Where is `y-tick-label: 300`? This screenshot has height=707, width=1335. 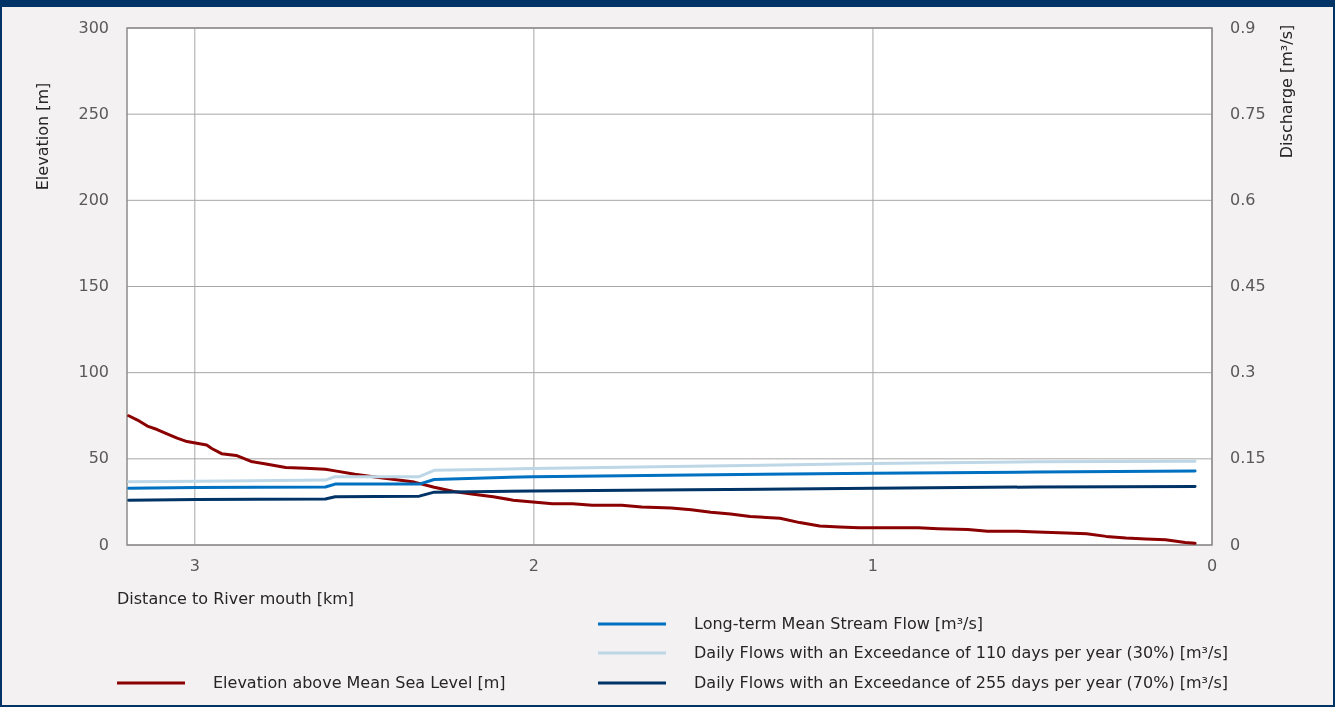 y-tick-label: 300 is located at coordinates (93, 27).